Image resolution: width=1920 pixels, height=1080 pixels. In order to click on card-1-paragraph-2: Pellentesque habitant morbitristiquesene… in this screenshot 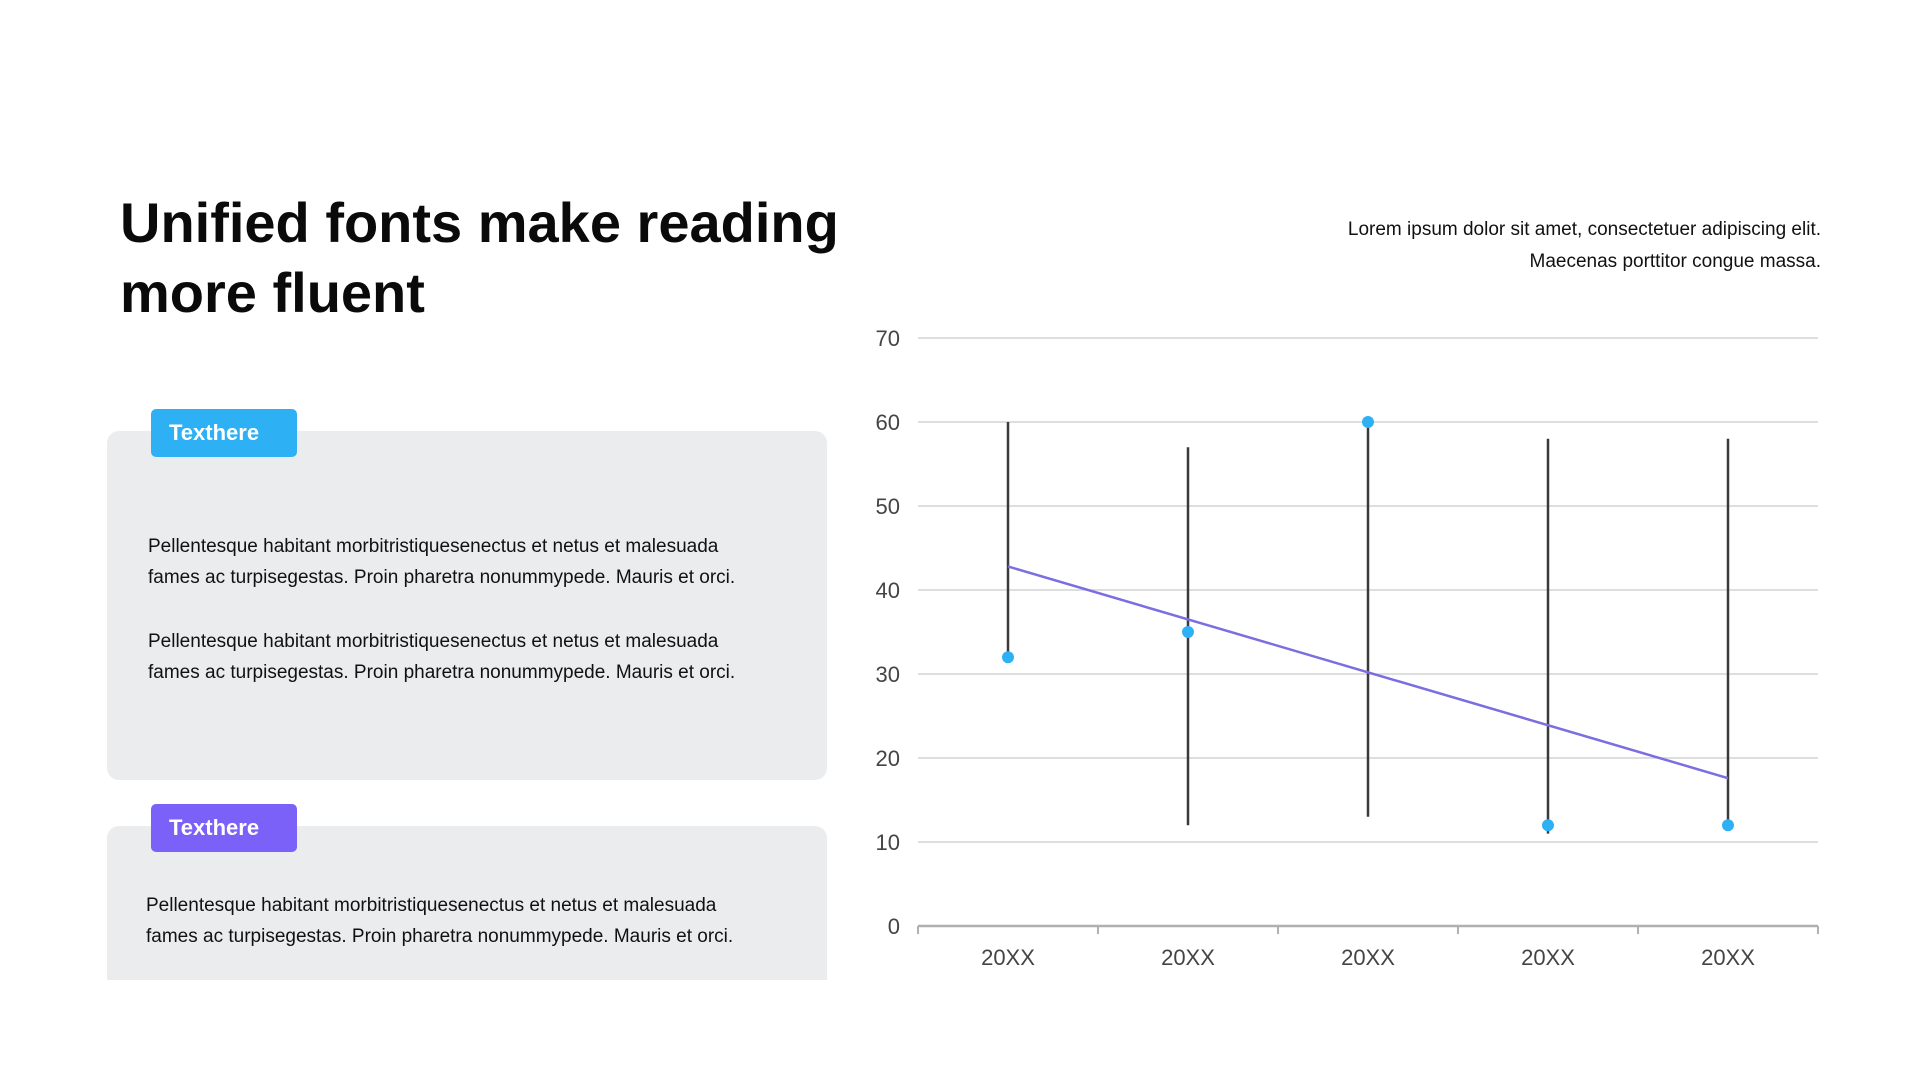, I will do `click(478, 657)`.